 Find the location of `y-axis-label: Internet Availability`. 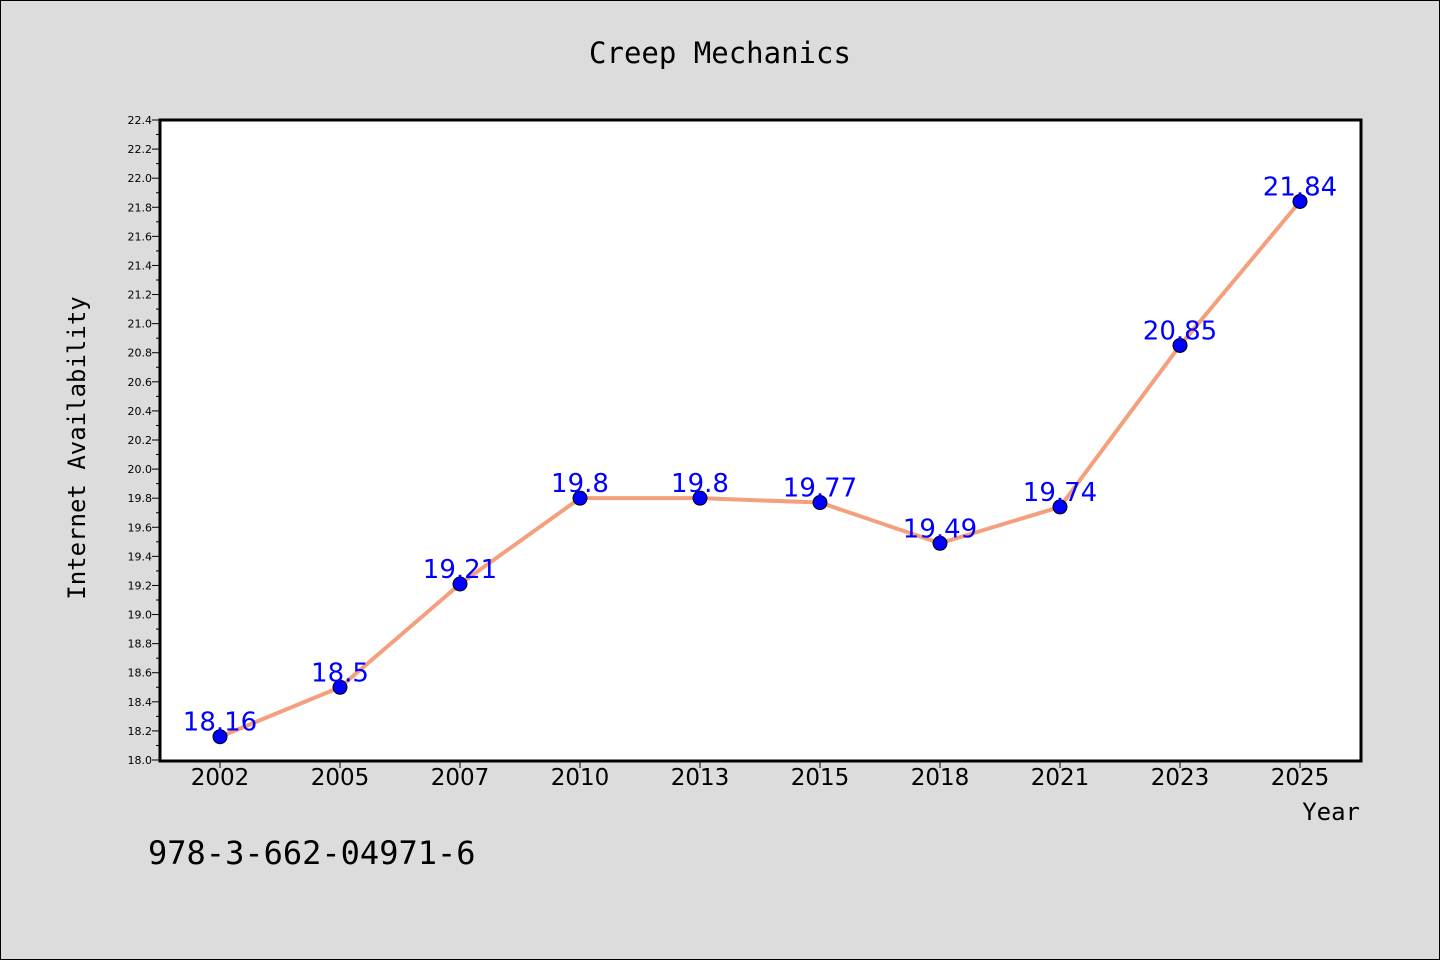

y-axis-label: Internet Availability is located at coordinates (77, 447).